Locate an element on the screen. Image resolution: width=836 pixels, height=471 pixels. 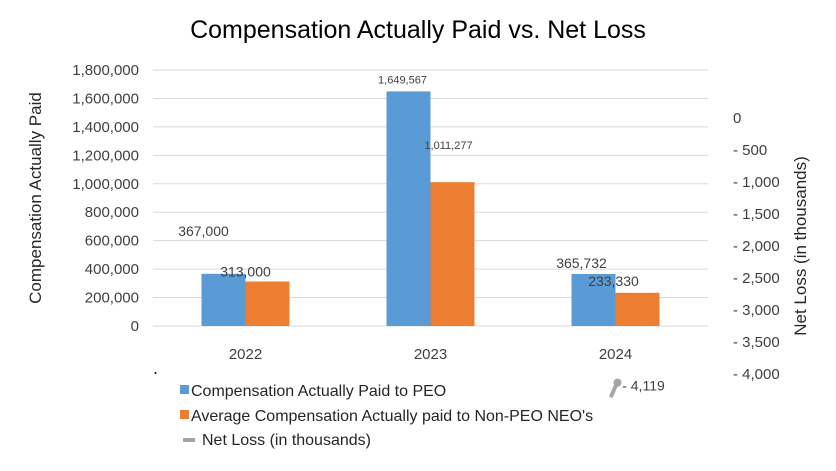
left-tick-label: 600,000 is located at coordinates (112, 241).